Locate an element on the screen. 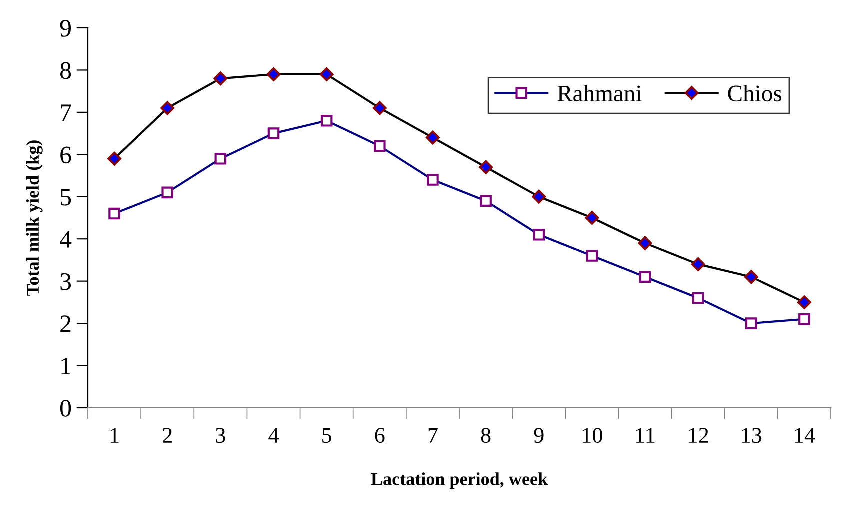 Image resolution: width=841 pixels, height=521 pixels. legend-label: Chios is located at coordinates (755, 93).